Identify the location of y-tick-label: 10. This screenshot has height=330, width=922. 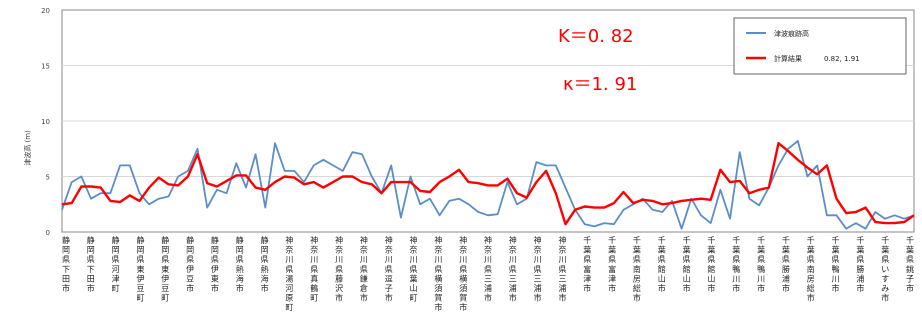
(45, 122).